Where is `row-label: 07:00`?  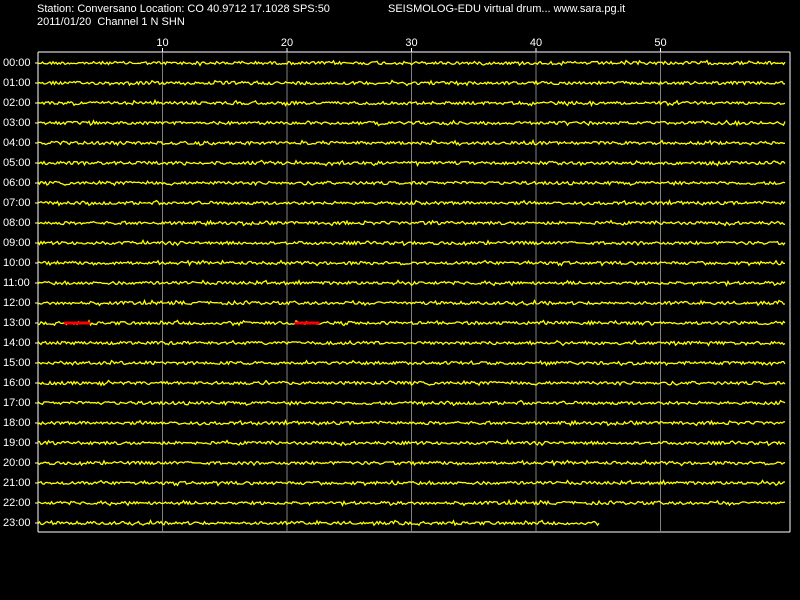
row-label: 07:00 is located at coordinates (17, 203).